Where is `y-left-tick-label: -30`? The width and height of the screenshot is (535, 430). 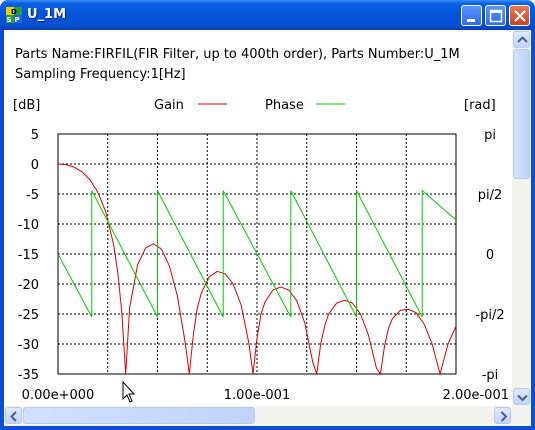
y-left-tick-label: -30 is located at coordinates (28, 345).